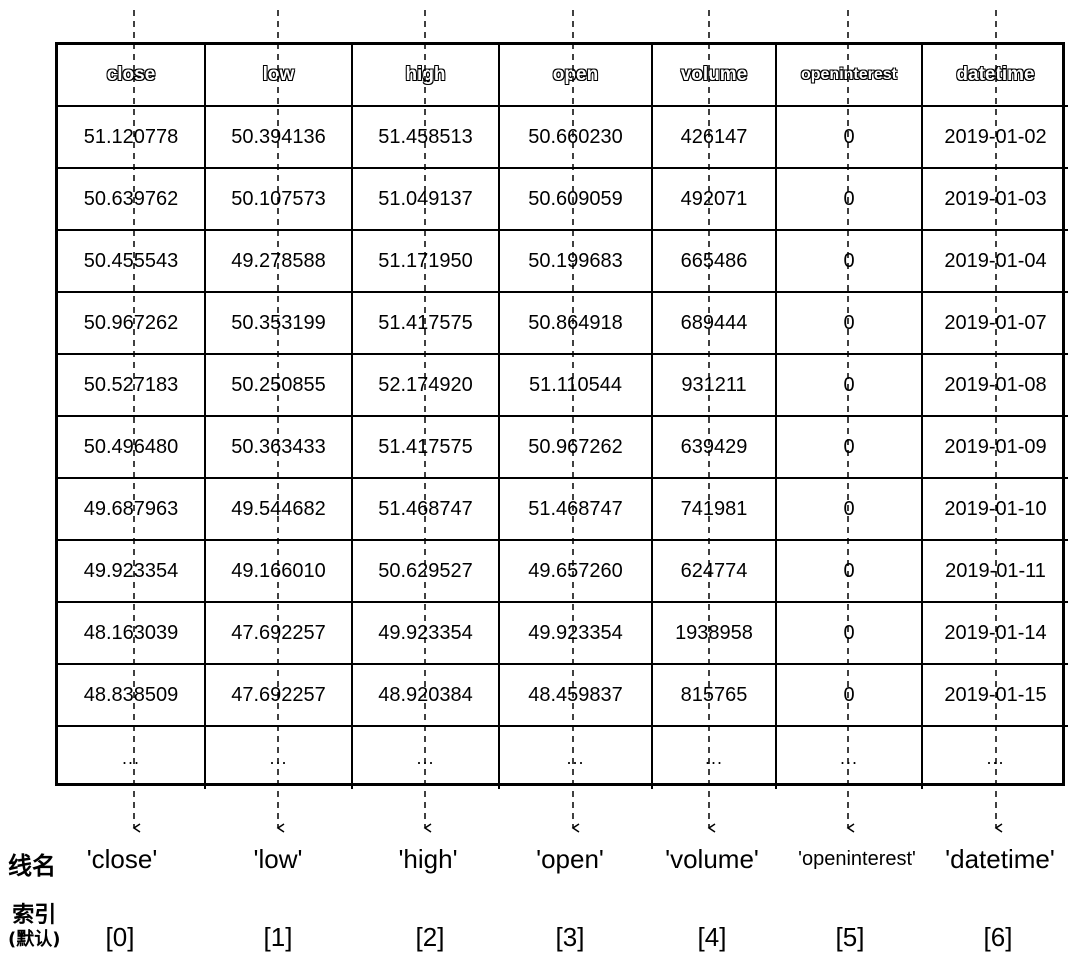 This screenshot has height=964, width=1080. I want to click on index-5: [5], so click(850, 937).